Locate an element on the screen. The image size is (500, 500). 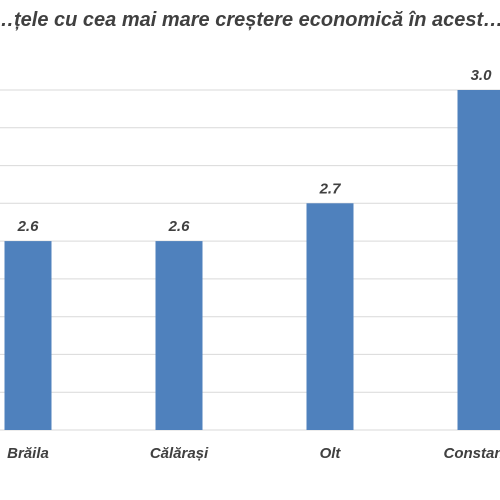
category-label-1: Călărași is located at coordinates (179, 453).